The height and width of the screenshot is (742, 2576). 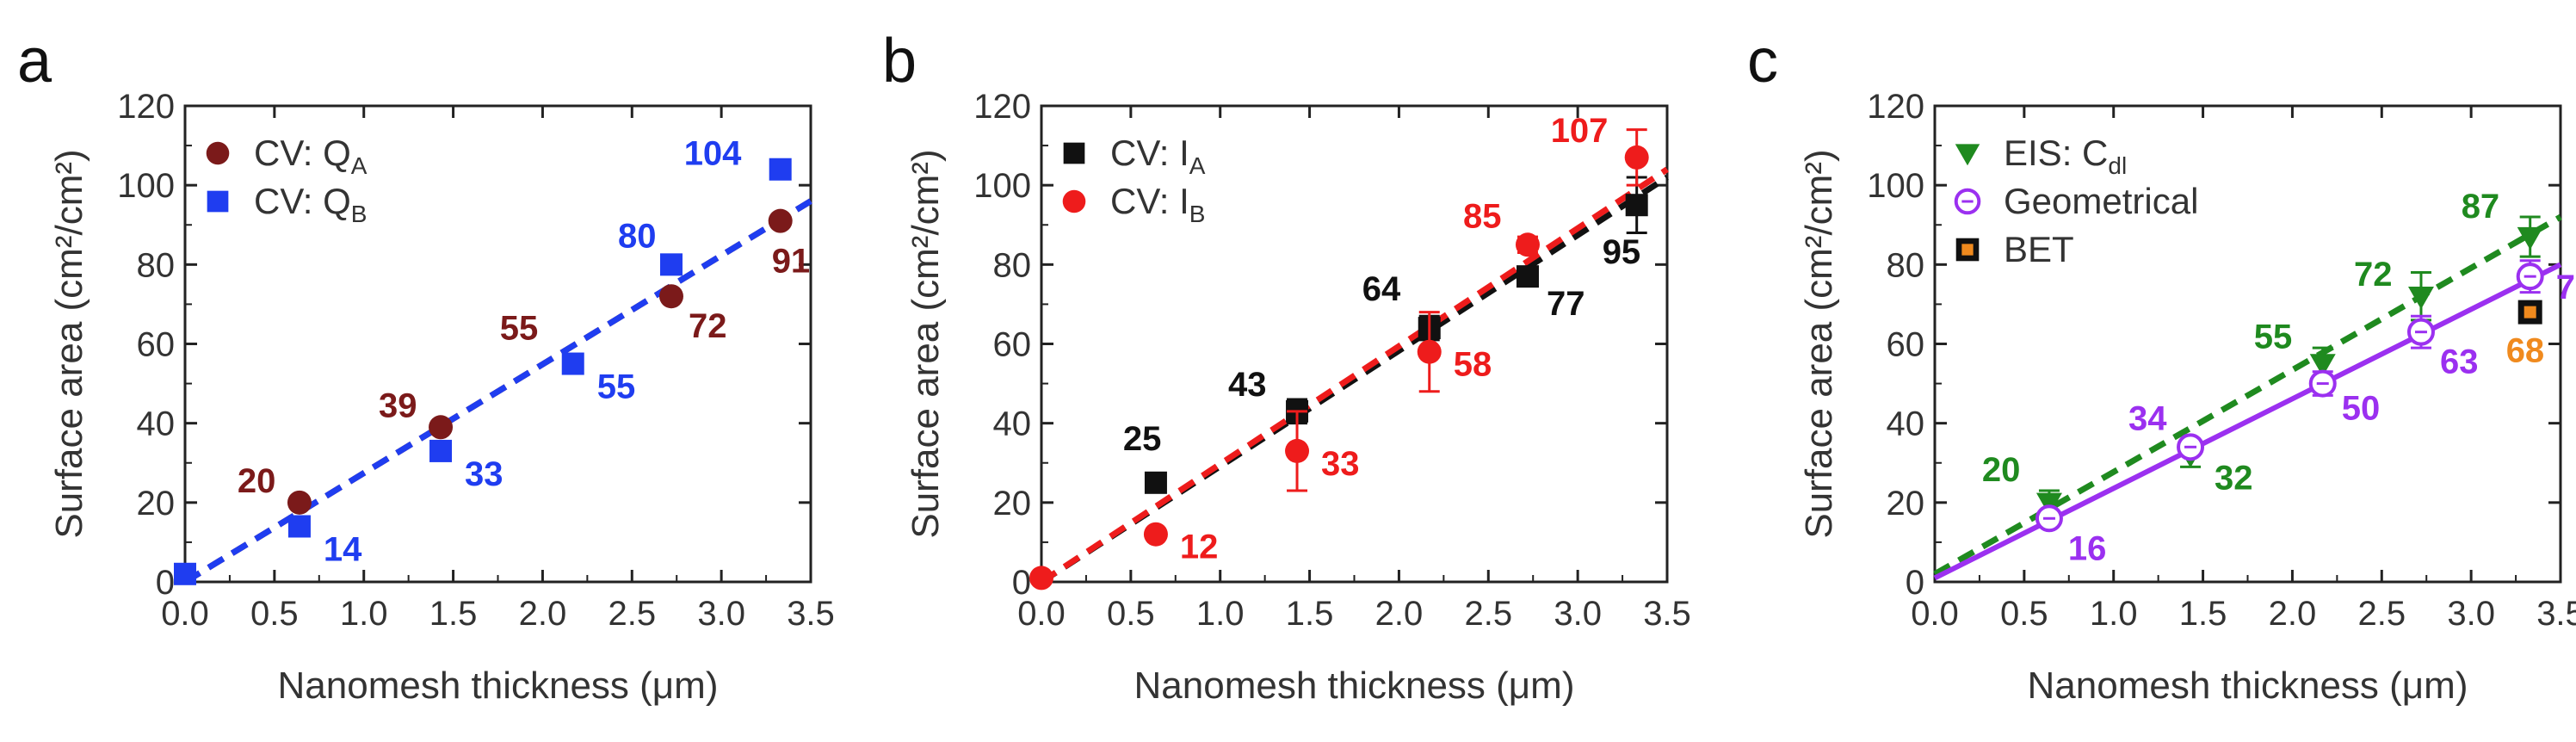 I want to click on data-label: 55, so click(x=616, y=387).